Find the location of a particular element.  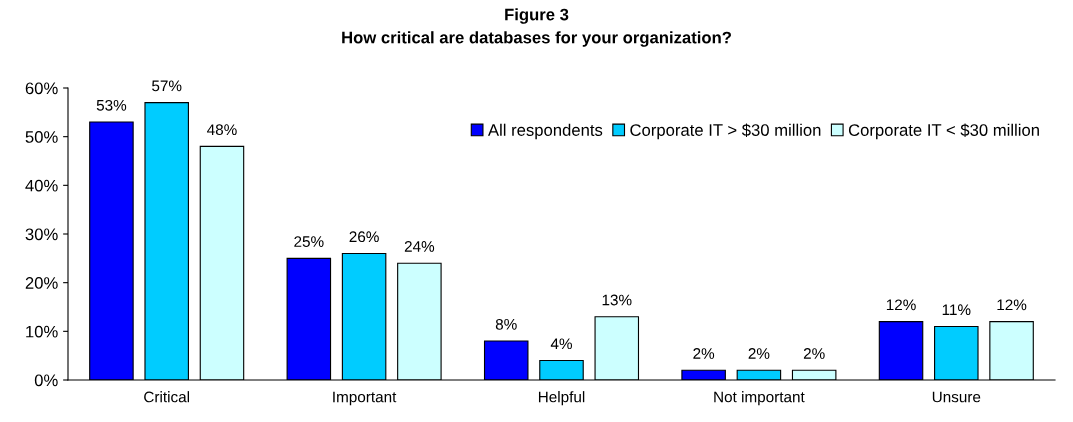

data-label: 26% is located at coordinates (364, 237).